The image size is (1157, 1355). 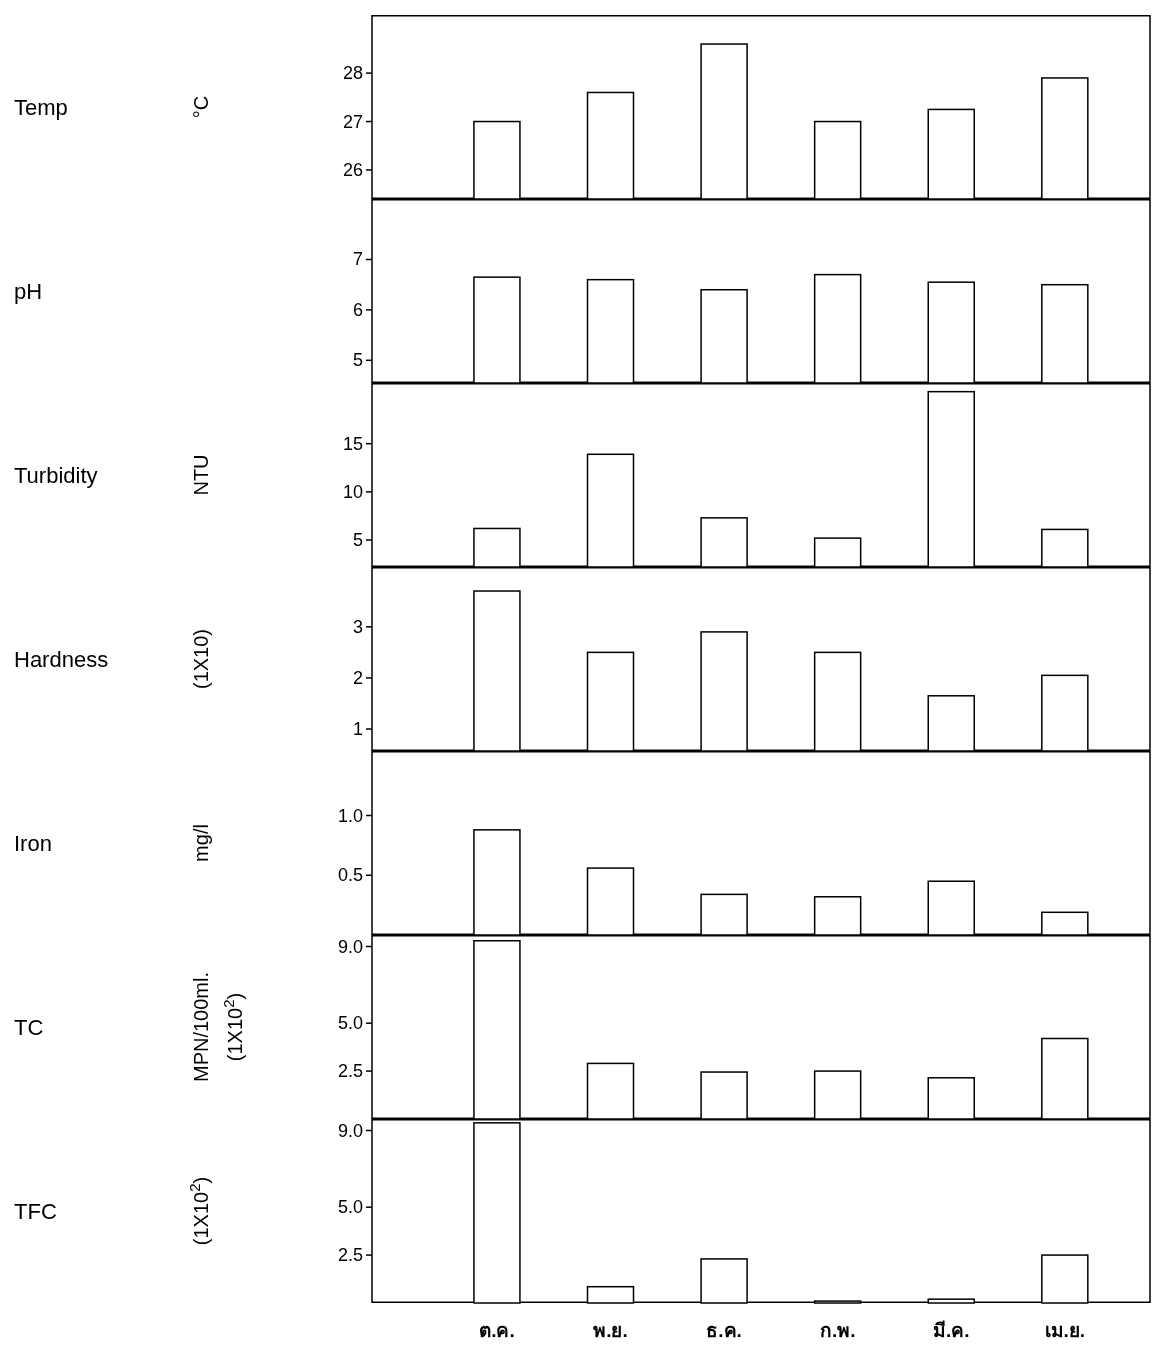 What do you see at coordinates (352, 169) in the screenshot?
I see `y-tick-label: 26` at bounding box center [352, 169].